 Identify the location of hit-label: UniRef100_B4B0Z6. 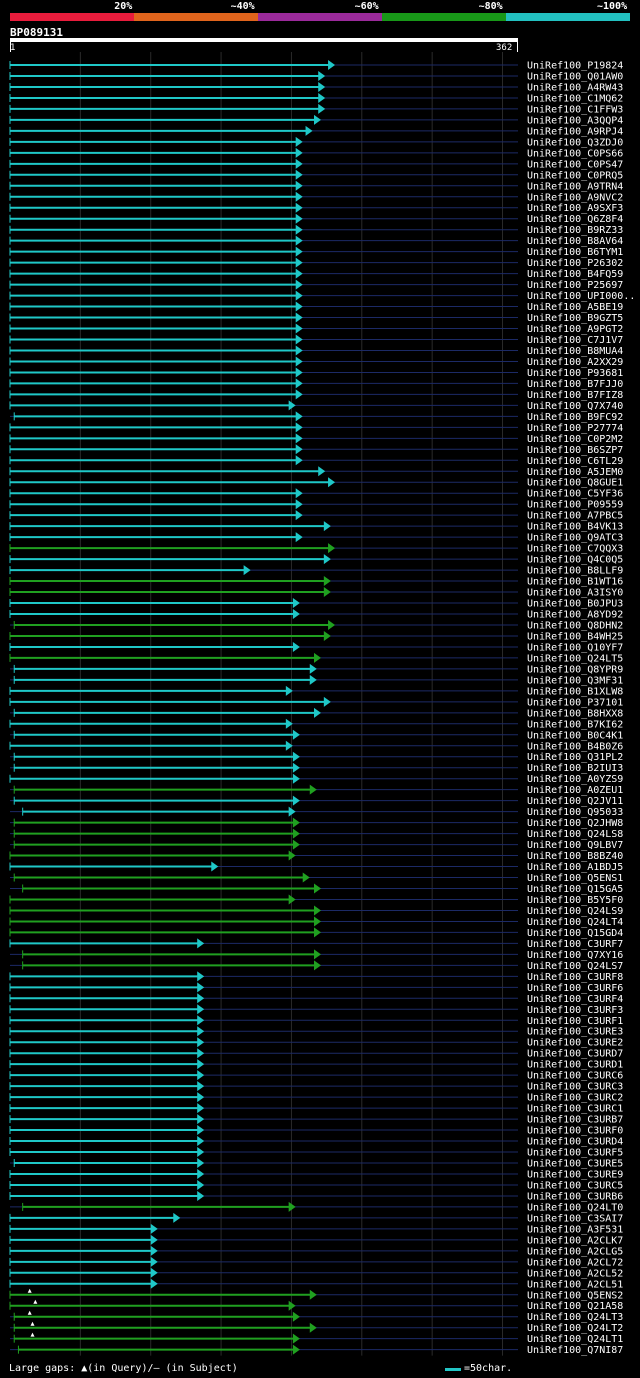
(575, 746).